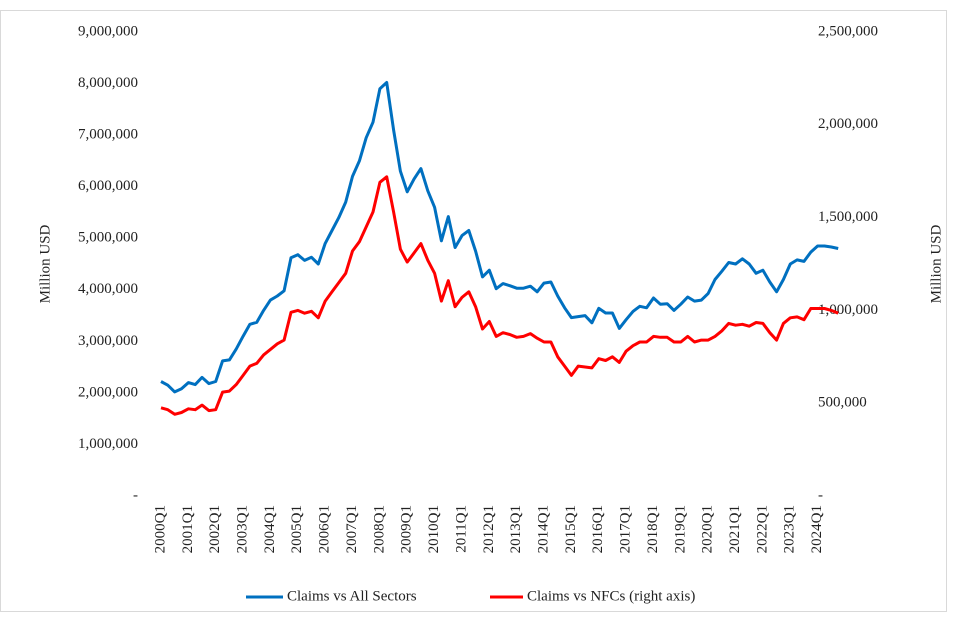 The height and width of the screenshot is (617, 958). What do you see at coordinates (297, 529) in the screenshot?
I see `x-tick-label: 2005Q1` at bounding box center [297, 529].